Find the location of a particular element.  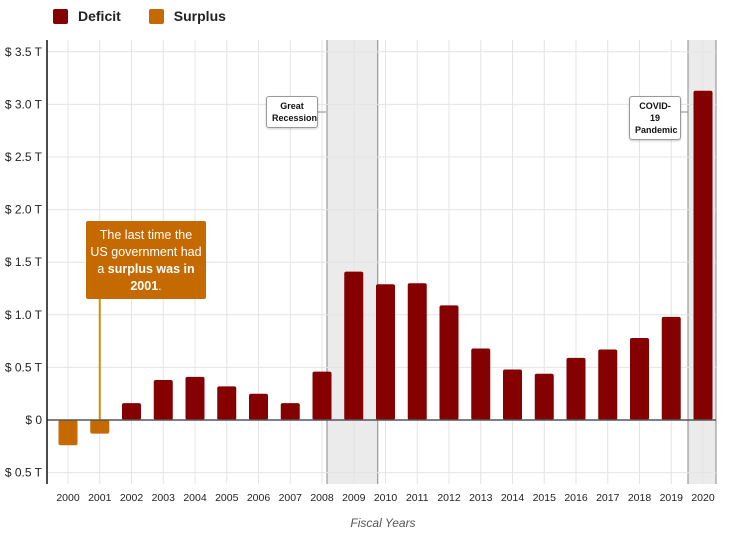

bar-deficit-2004 is located at coordinates (195, 398).